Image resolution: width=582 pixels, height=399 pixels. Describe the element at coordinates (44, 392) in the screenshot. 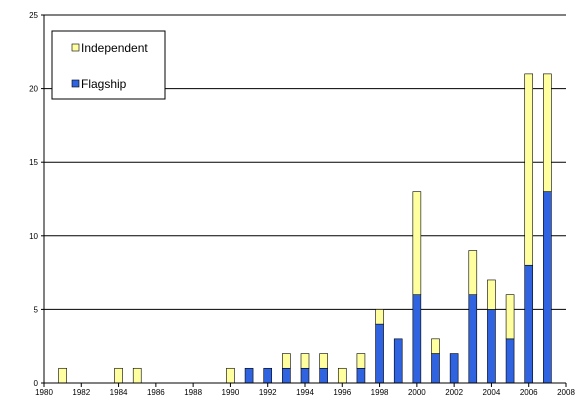

I see `x-tick-label-1980: 1980` at that location.